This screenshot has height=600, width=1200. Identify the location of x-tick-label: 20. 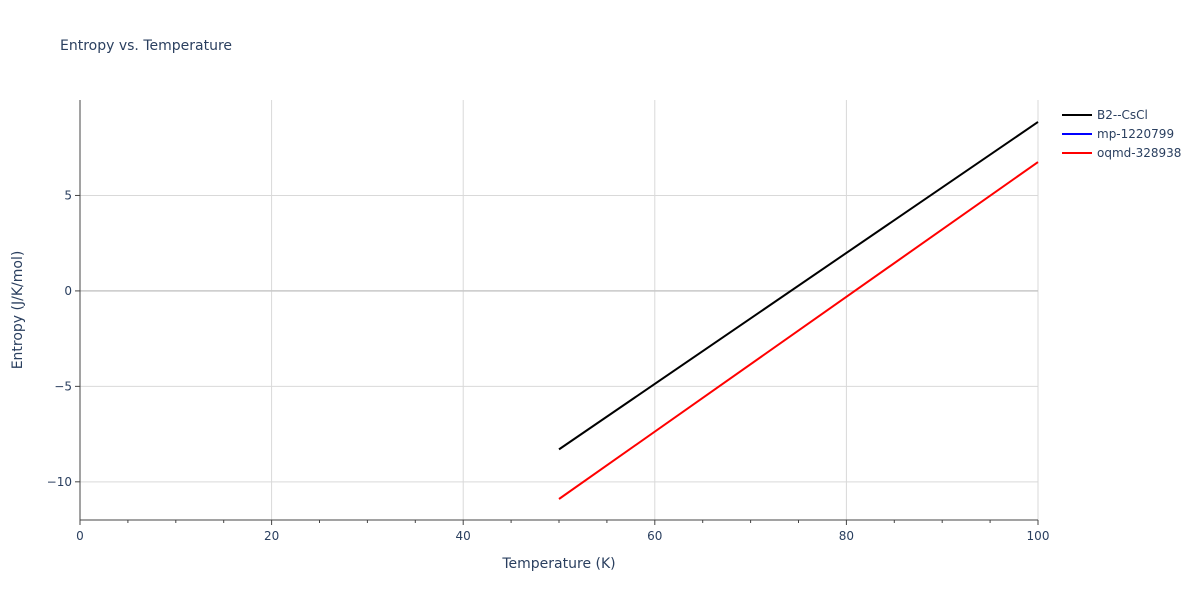
(271, 536).